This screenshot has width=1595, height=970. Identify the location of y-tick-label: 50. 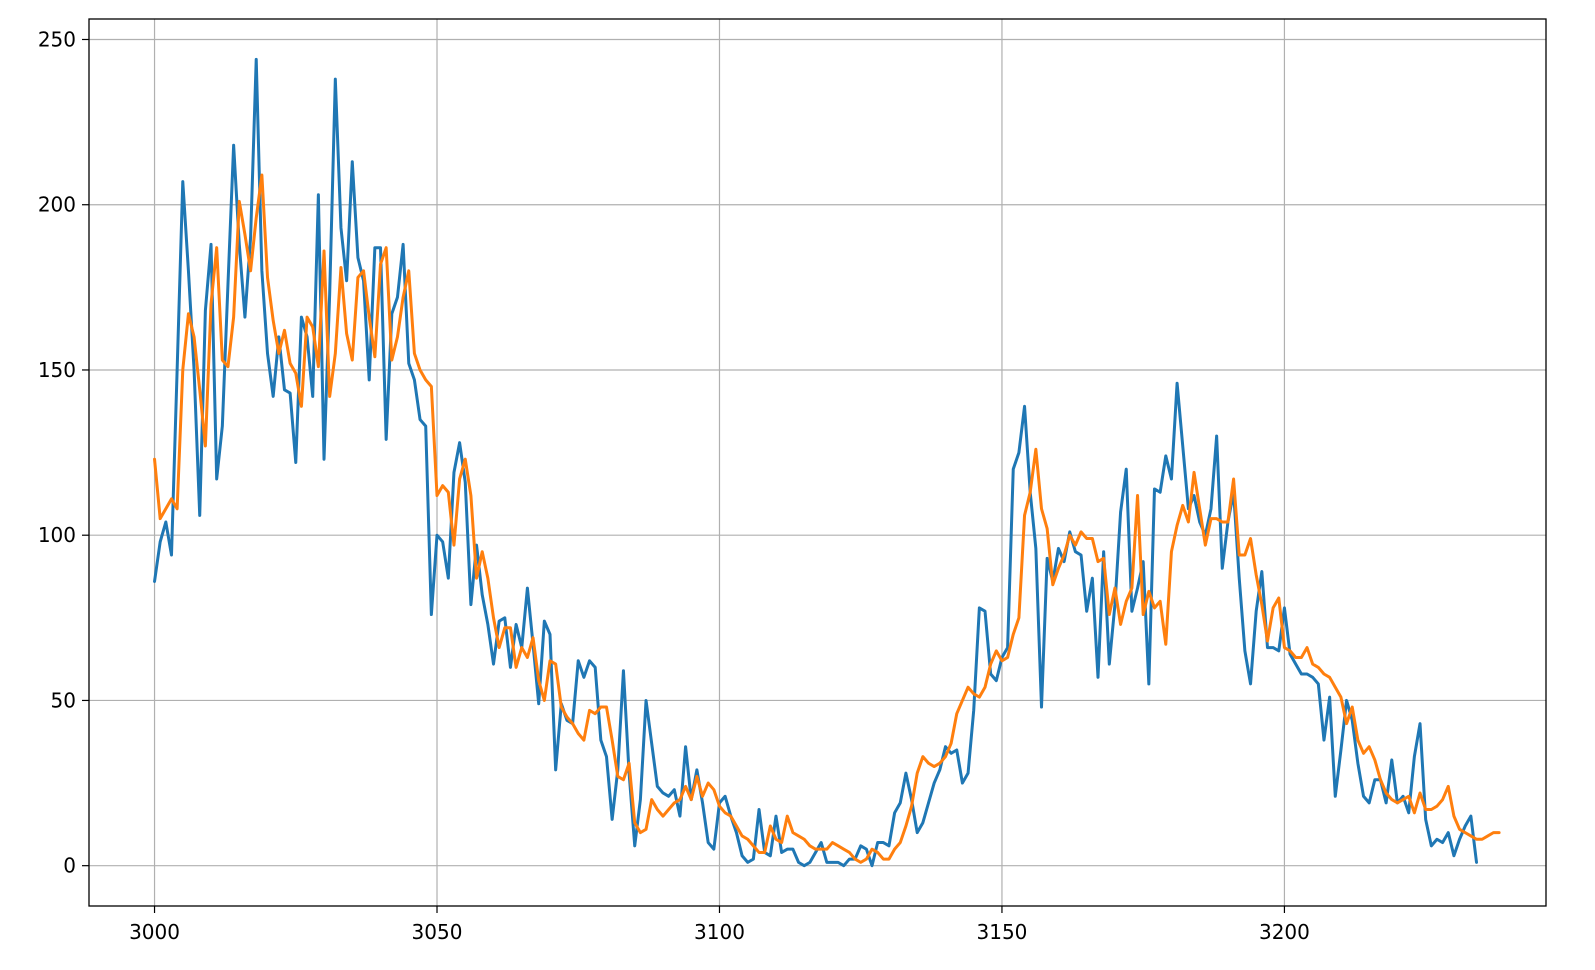
(63, 700).